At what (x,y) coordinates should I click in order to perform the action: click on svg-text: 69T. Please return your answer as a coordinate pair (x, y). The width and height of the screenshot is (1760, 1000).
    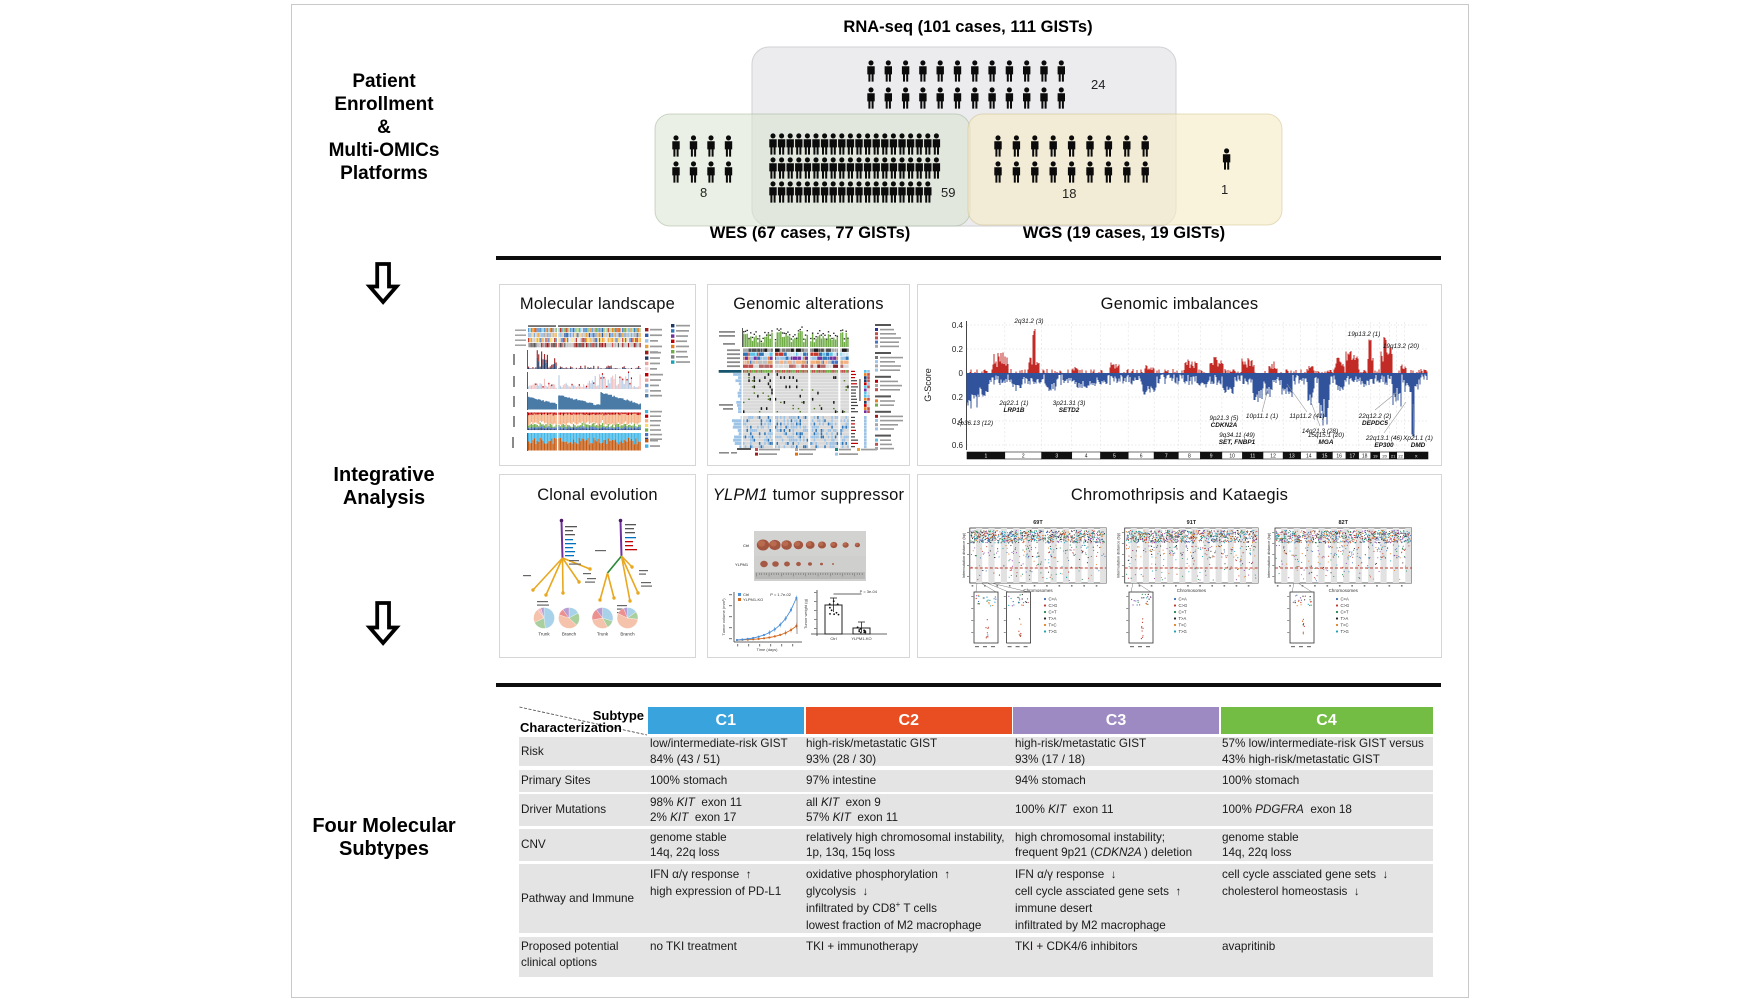
    Looking at the image, I should click on (1038, 523).